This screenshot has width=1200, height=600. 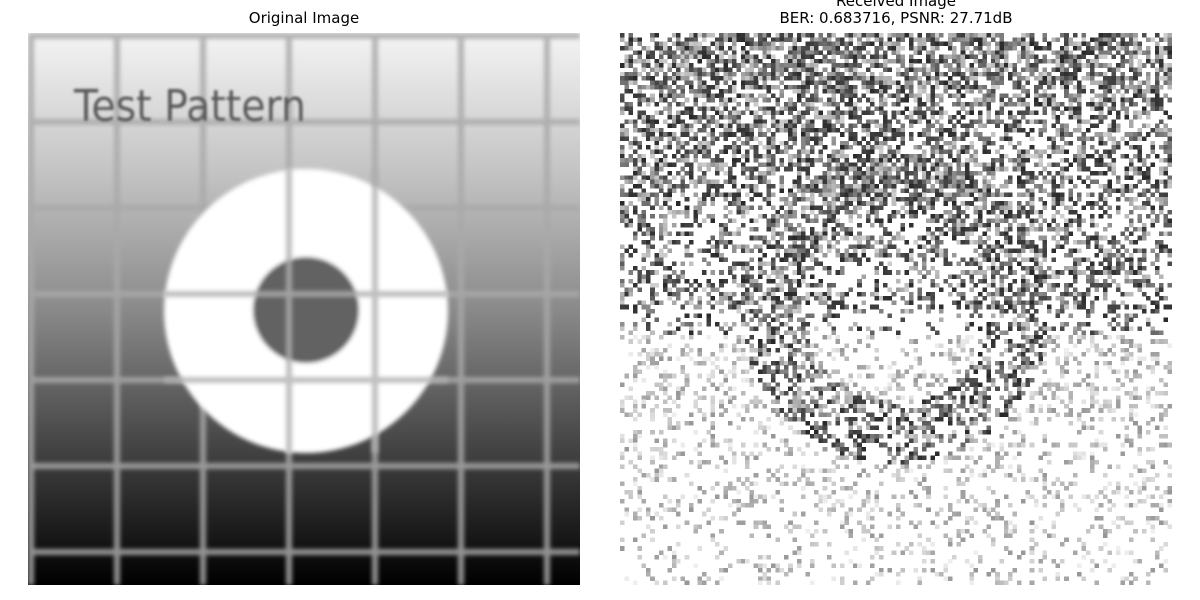 What do you see at coordinates (189, 106) in the screenshot?
I see `test-pattern-label: Test Pattern` at bounding box center [189, 106].